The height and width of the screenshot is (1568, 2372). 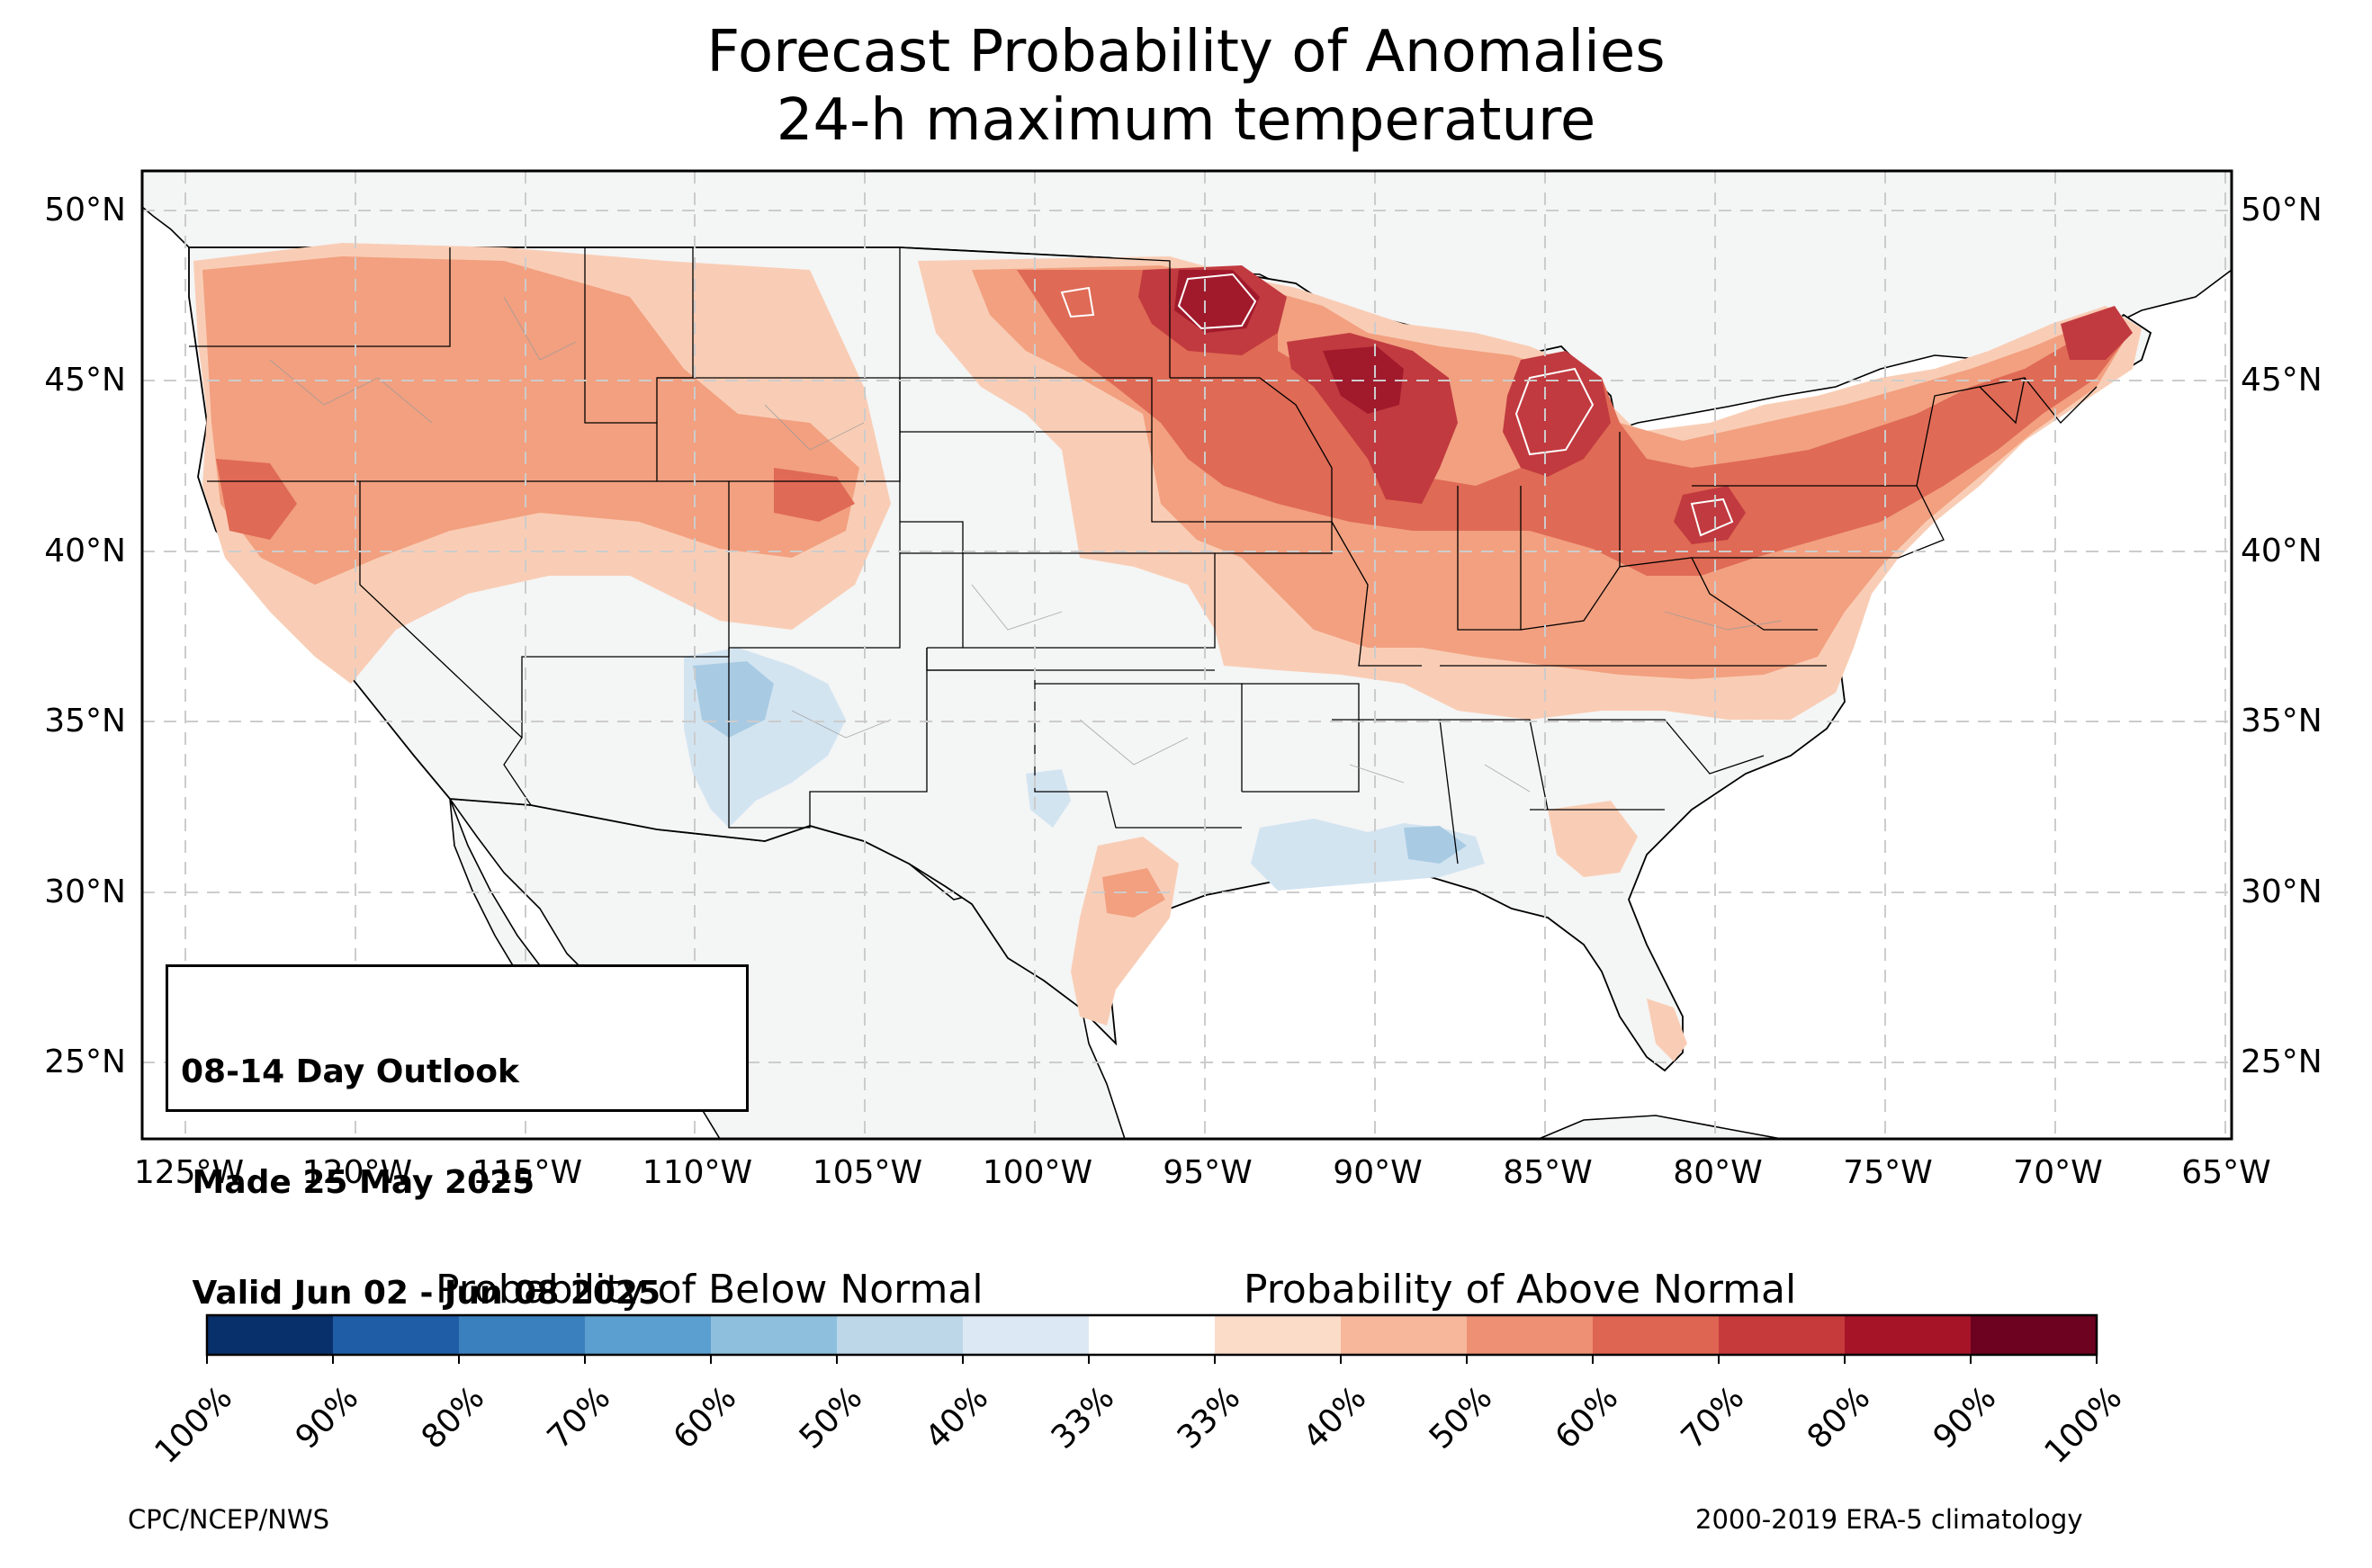 I want to click on footer-climatology: 2000-2019 ERA-5 climatology, so click(x=1889, y=1519).